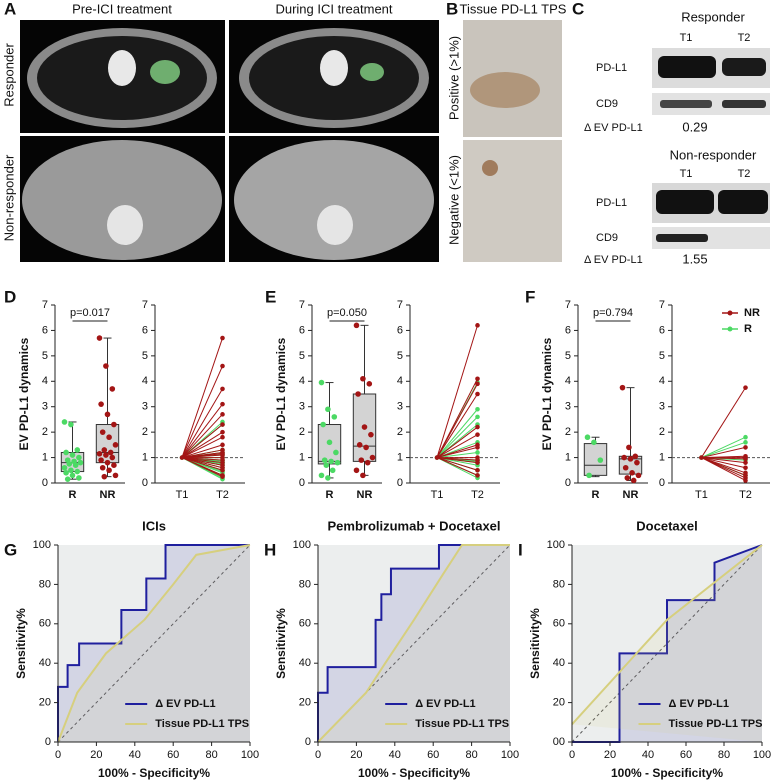 The width and height of the screenshot is (777, 784). What do you see at coordinates (305, 584) in the screenshot?
I see `y-tick-label: 80` at bounding box center [305, 584].